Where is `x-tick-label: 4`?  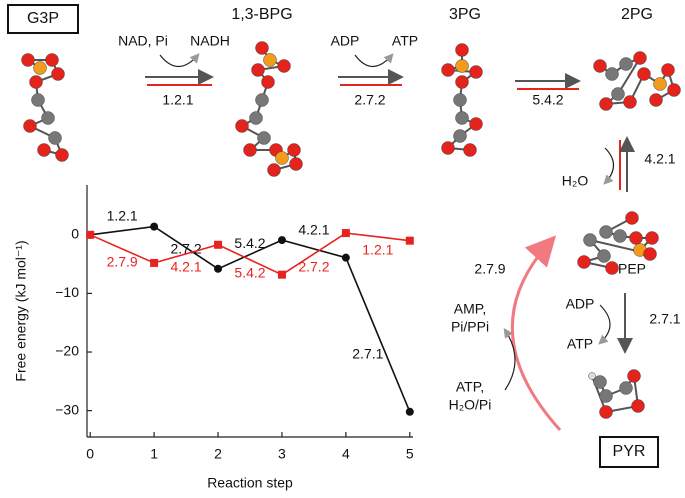 x-tick-label: 4 is located at coordinates (346, 454).